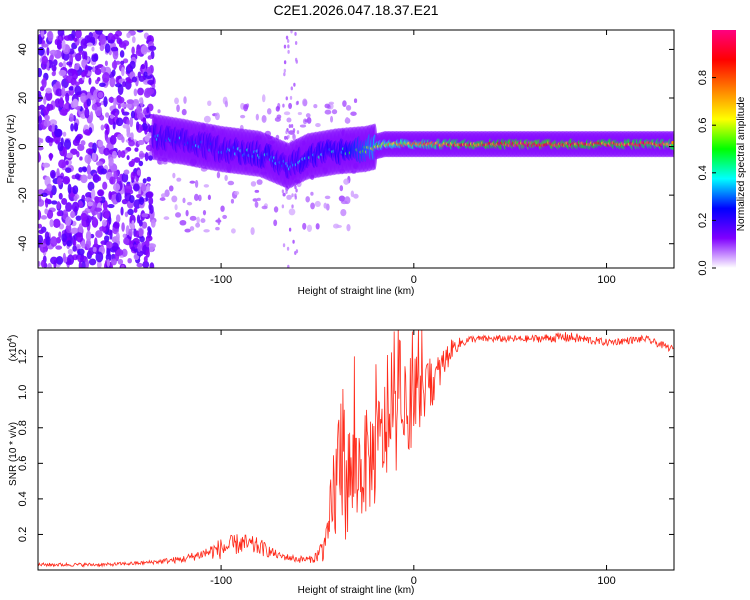  What do you see at coordinates (706, 173) in the screenshot?
I see `colorbar-ticks: 0.0 0.2 0.4 0.6 0.8` at bounding box center [706, 173].